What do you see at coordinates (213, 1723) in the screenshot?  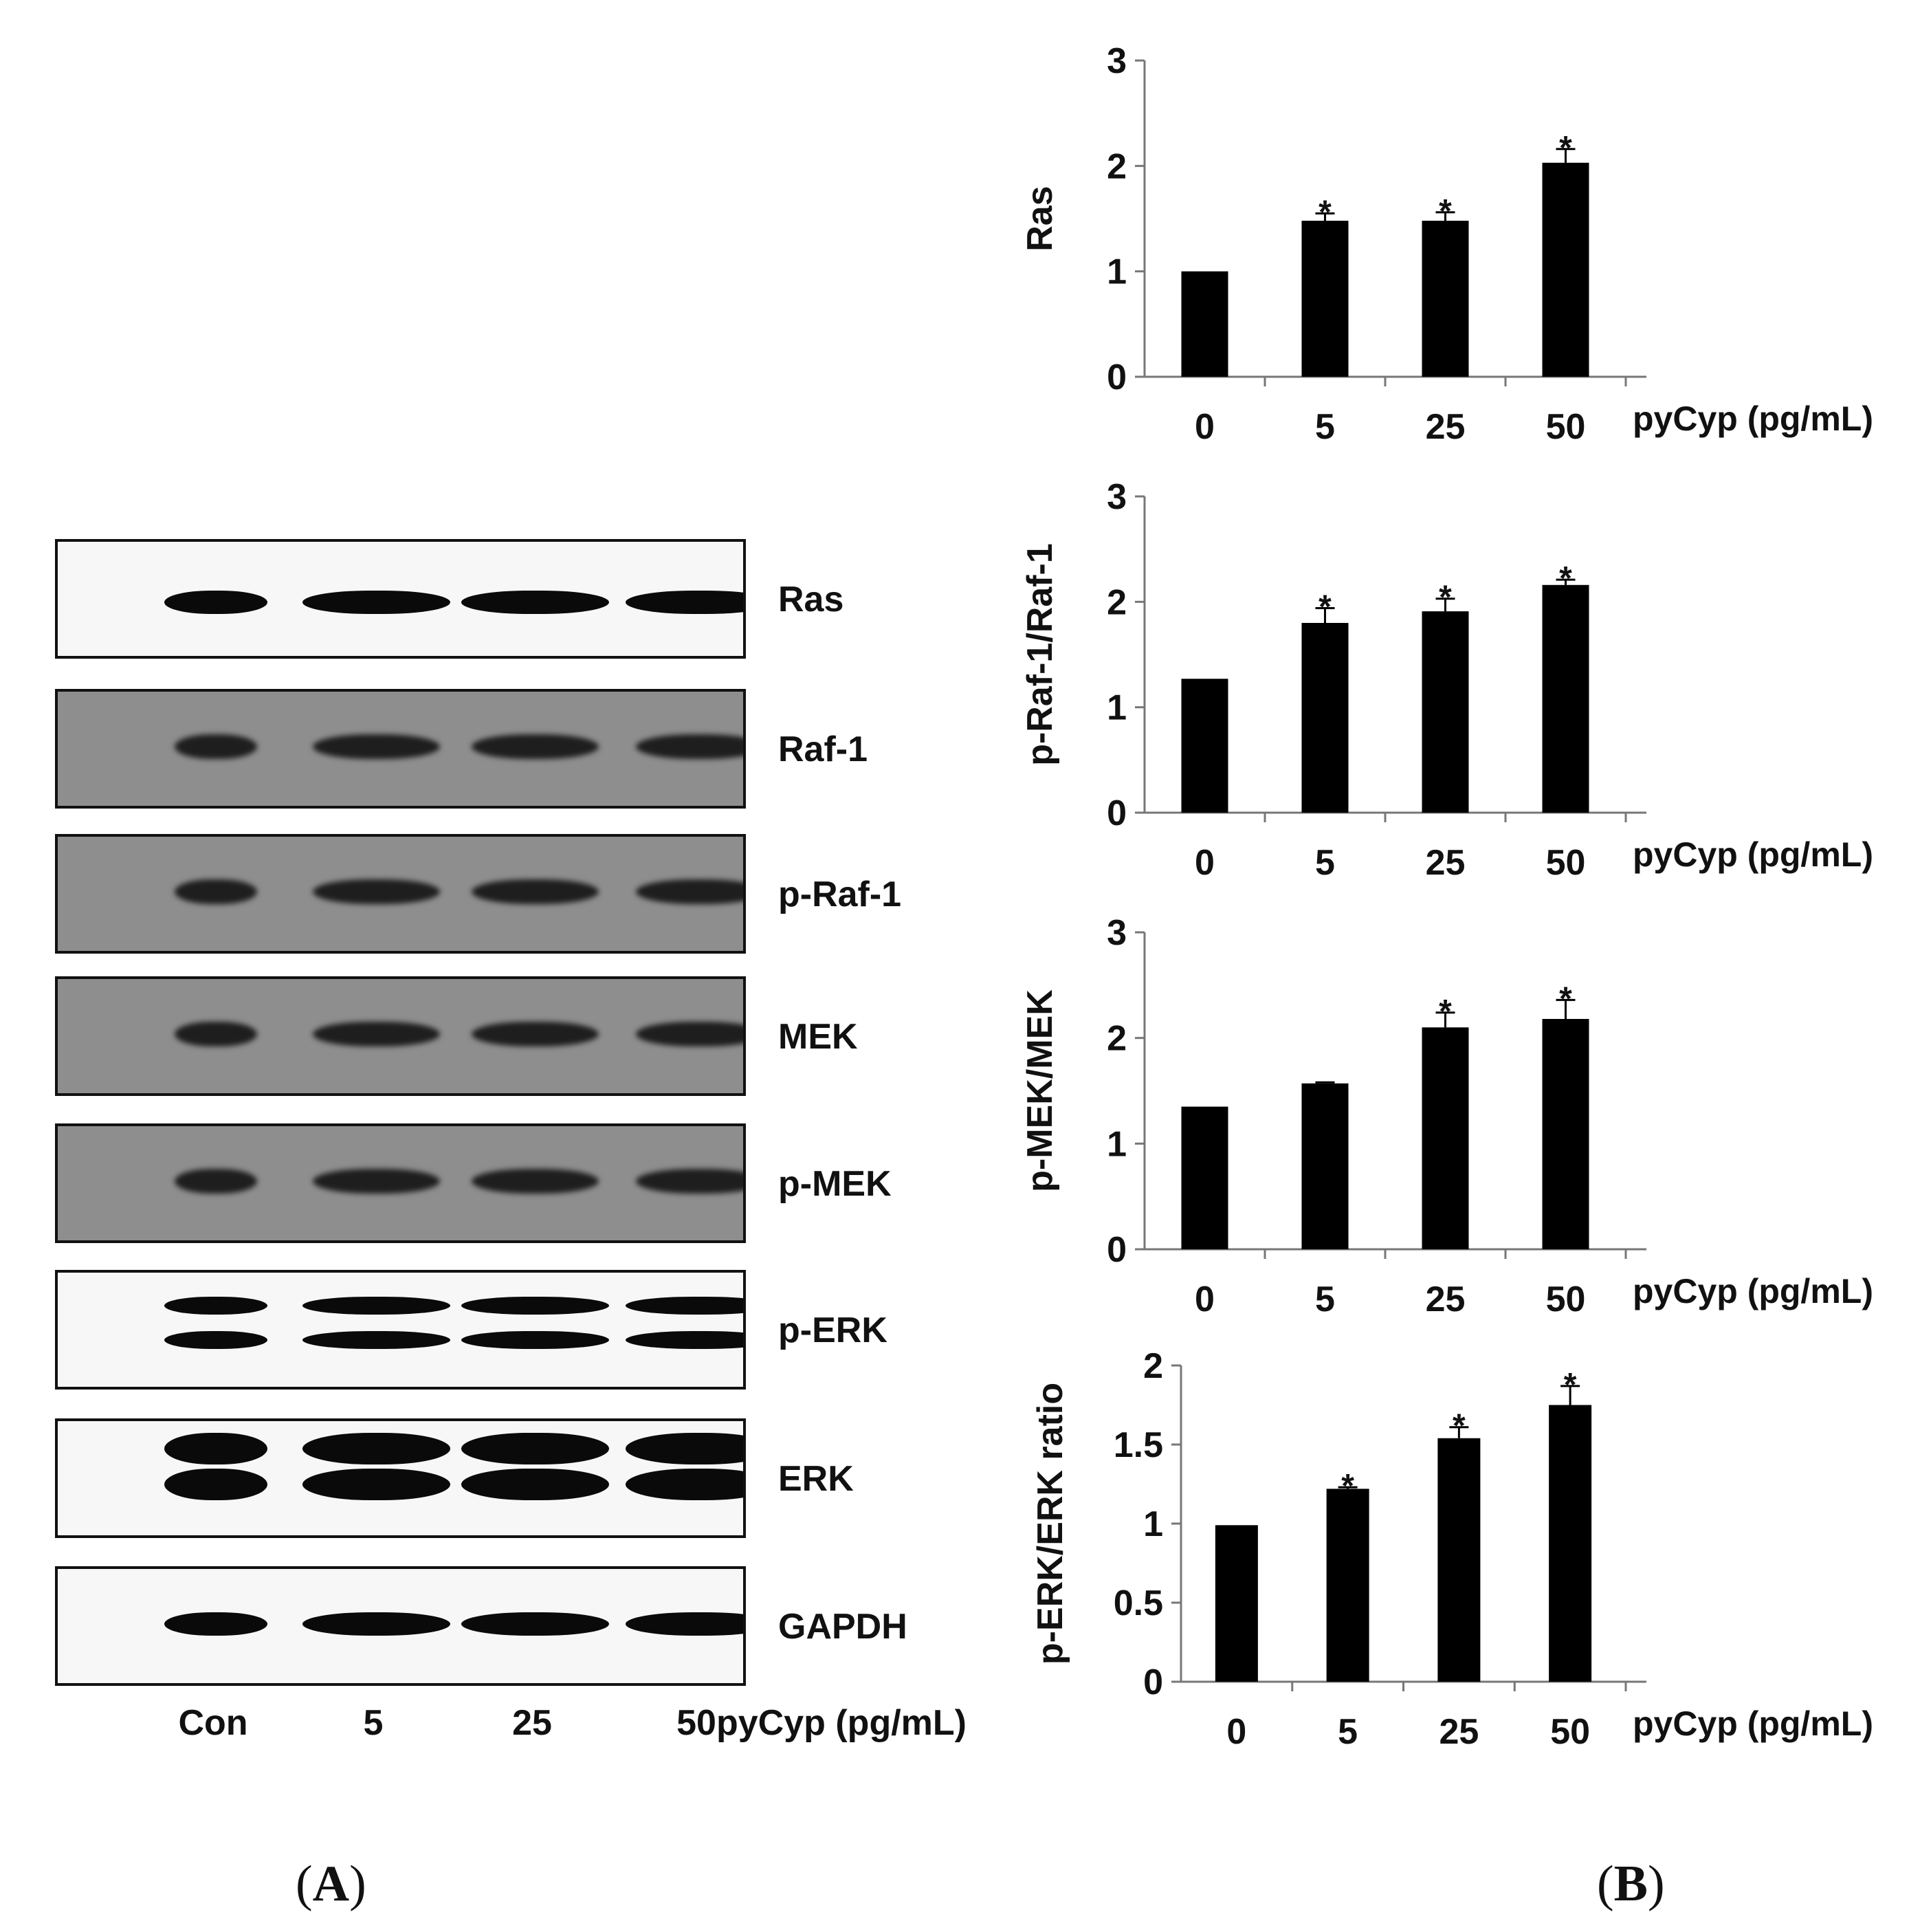 I see `lane-label: Con` at bounding box center [213, 1723].